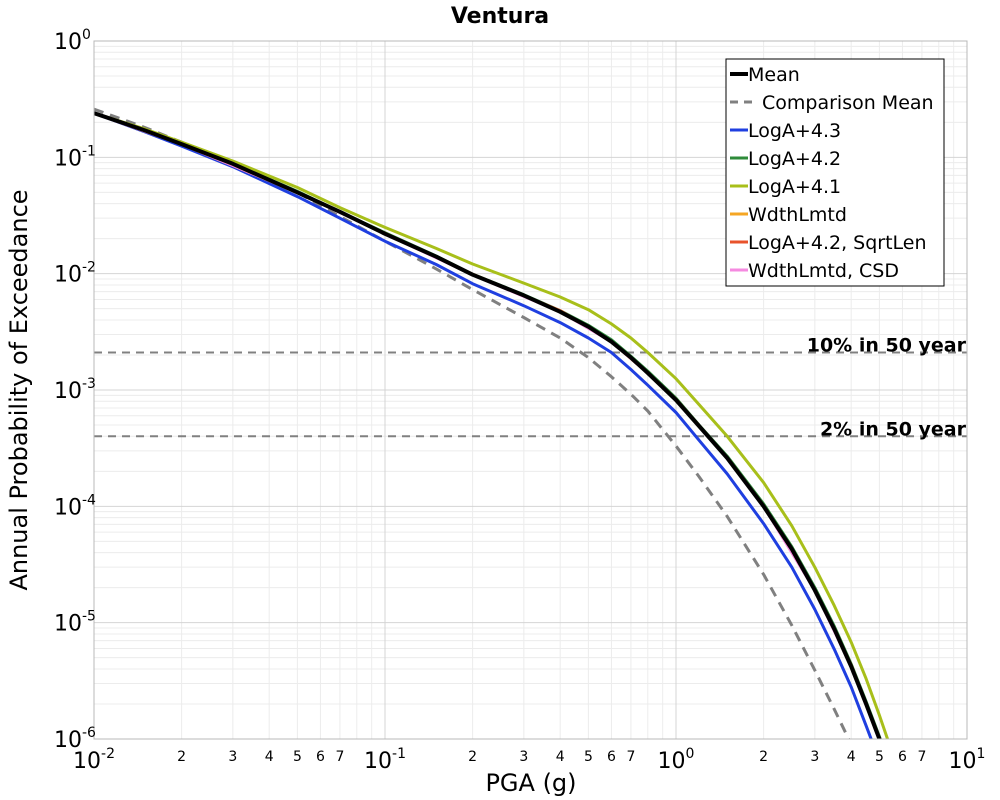 The width and height of the screenshot is (1000, 800). I want to click on legend-label-mean: Mean, so click(774, 75).